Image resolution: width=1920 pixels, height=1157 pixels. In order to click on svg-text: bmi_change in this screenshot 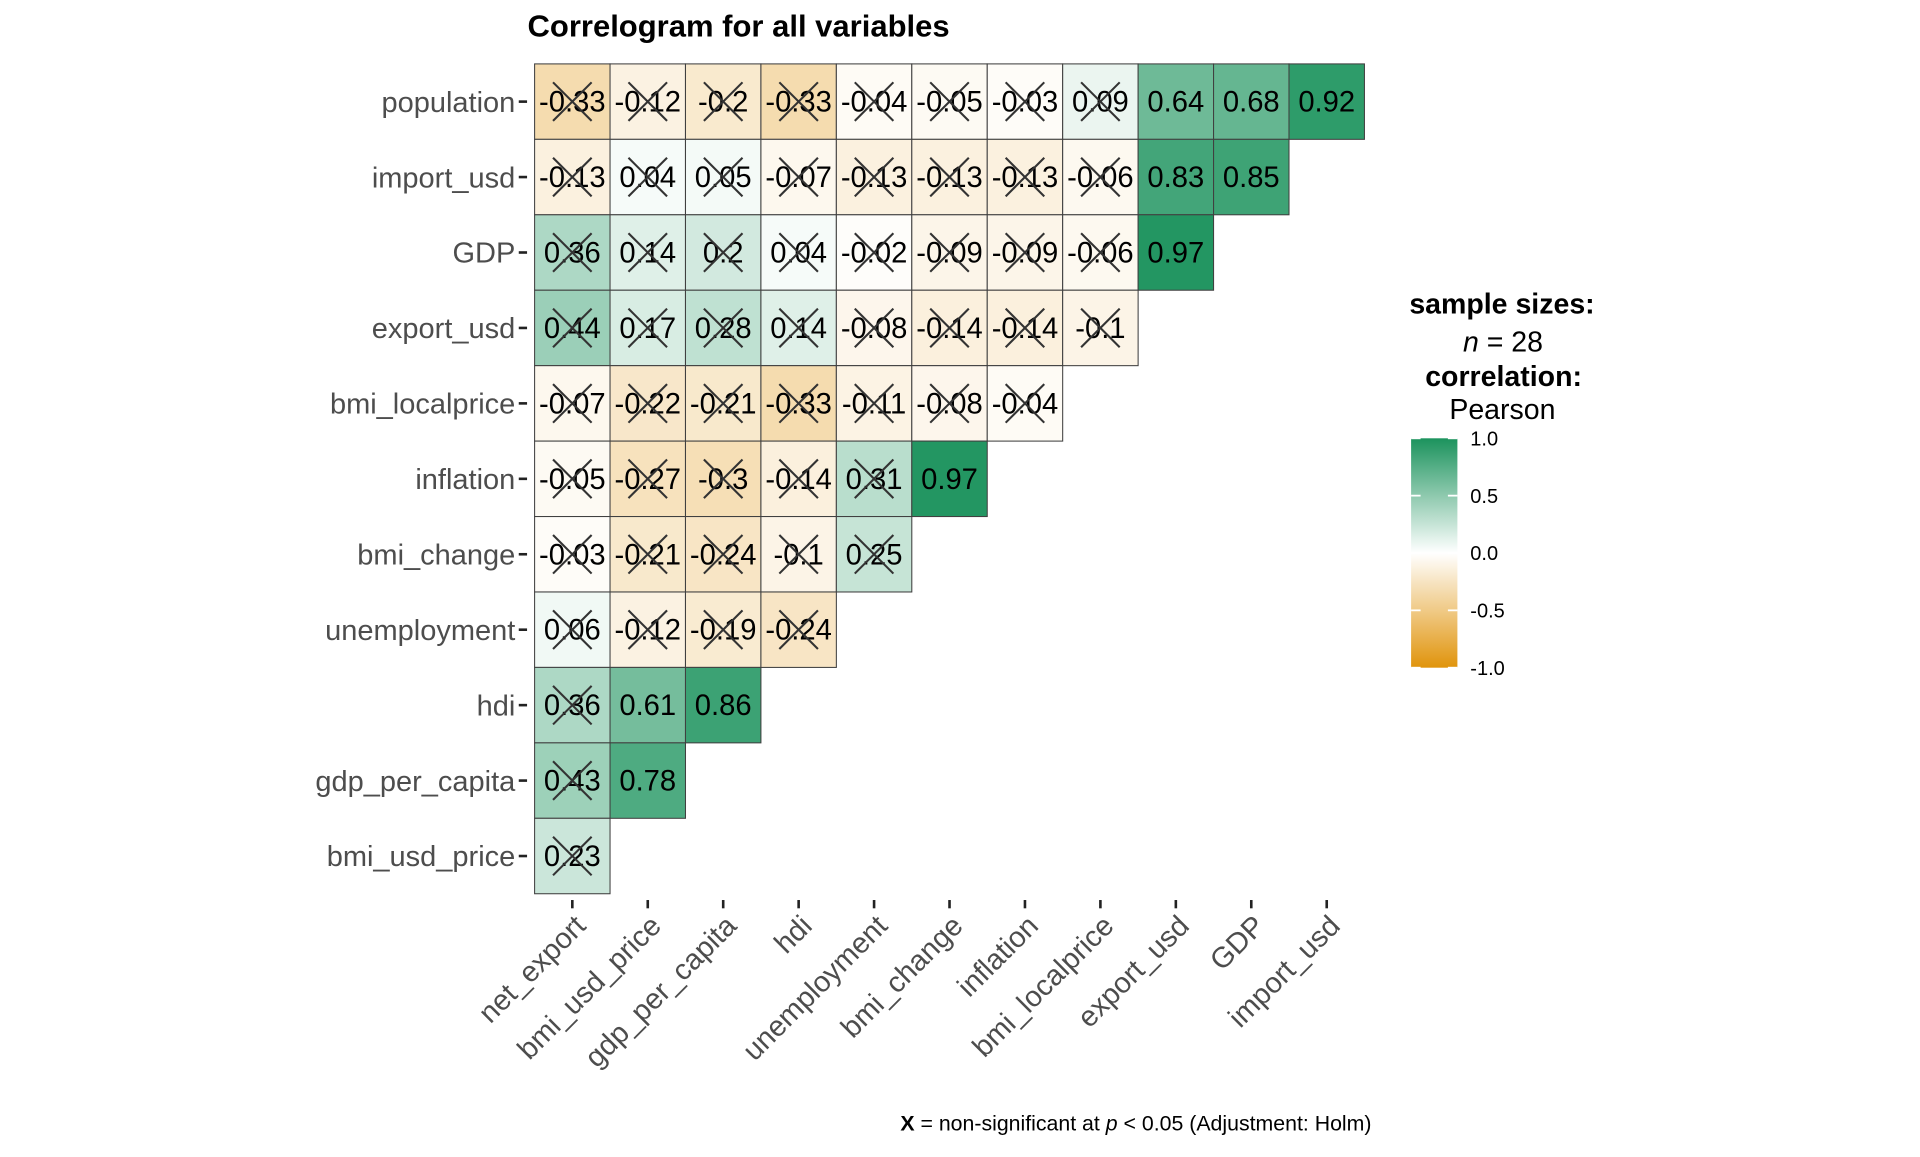, I will do `click(436, 555)`.